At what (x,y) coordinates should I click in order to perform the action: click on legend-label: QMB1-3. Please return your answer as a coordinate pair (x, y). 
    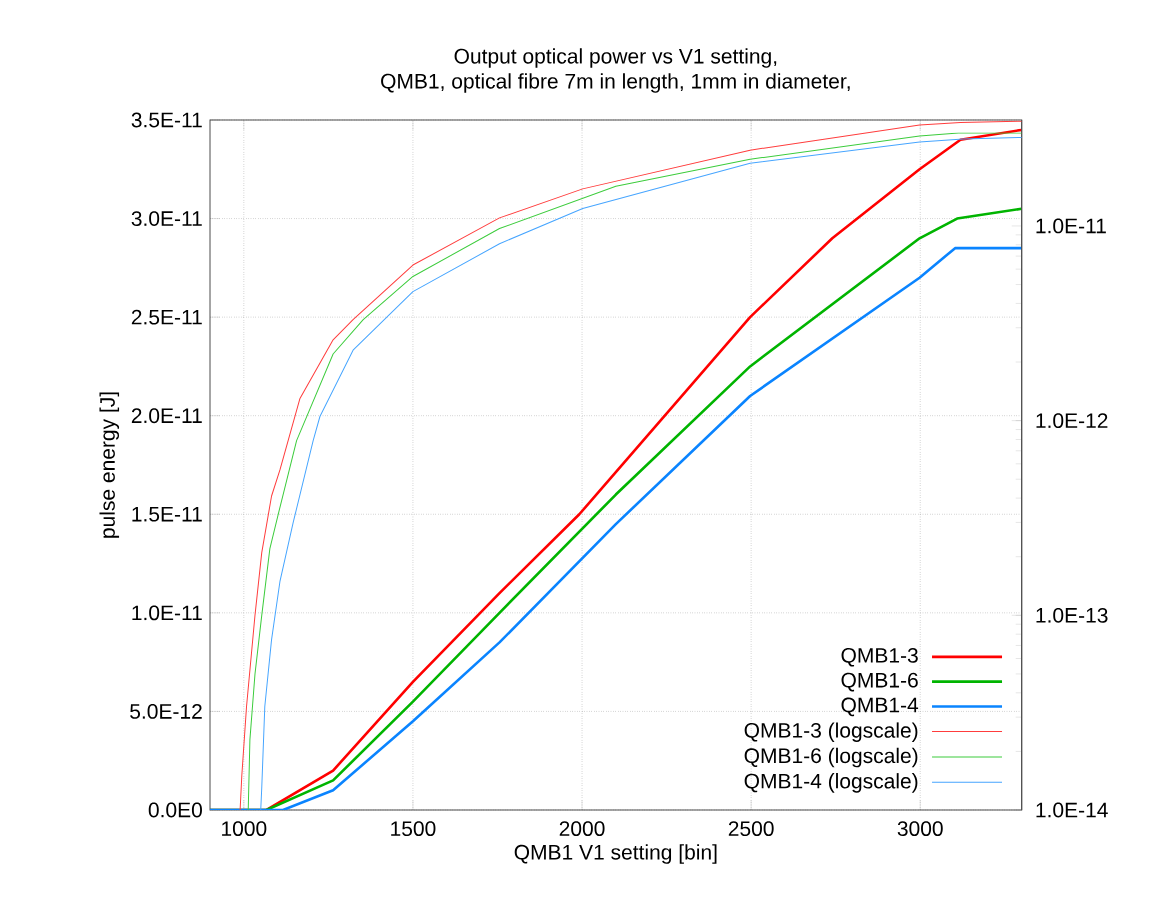
    Looking at the image, I should click on (879, 657).